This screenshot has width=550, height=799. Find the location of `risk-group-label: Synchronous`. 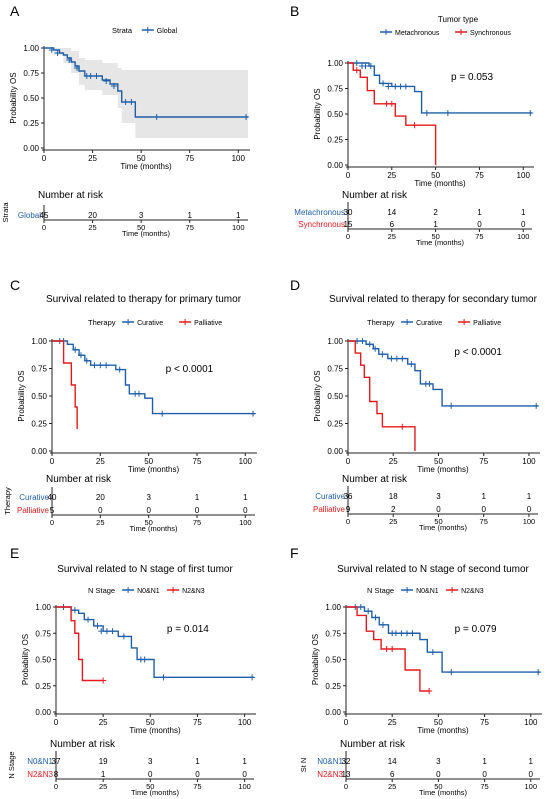

risk-group-label: Synchronous is located at coordinates (321, 224).